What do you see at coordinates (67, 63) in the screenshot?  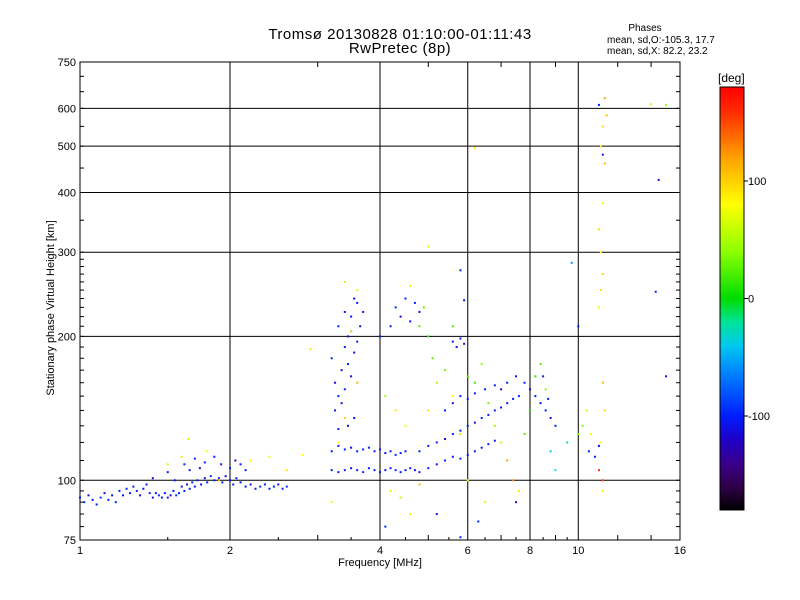 I see `y-tick-label: 750` at bounding box center [67, 63].